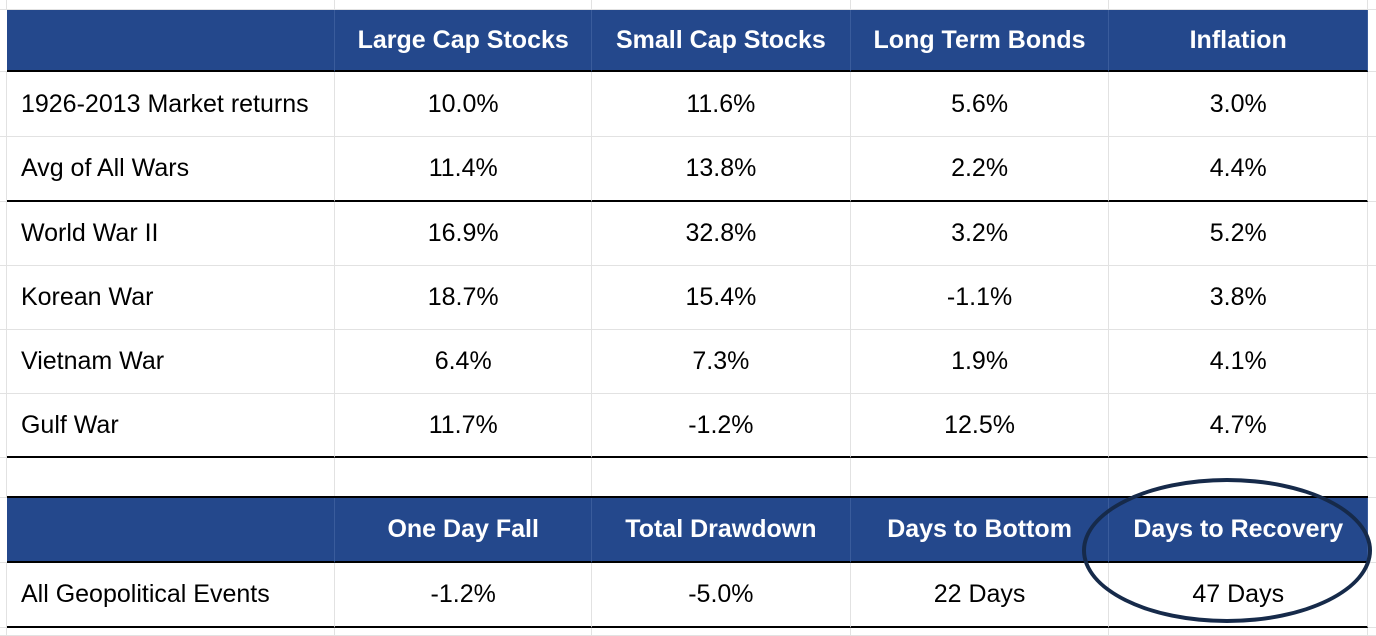 This screenshot has height=636, width=1376. What do you see at coordinates (721, 530) in the screenshot?
I see `header-total-drawdown: Total Drawdown` at bounding box center [721, 530].